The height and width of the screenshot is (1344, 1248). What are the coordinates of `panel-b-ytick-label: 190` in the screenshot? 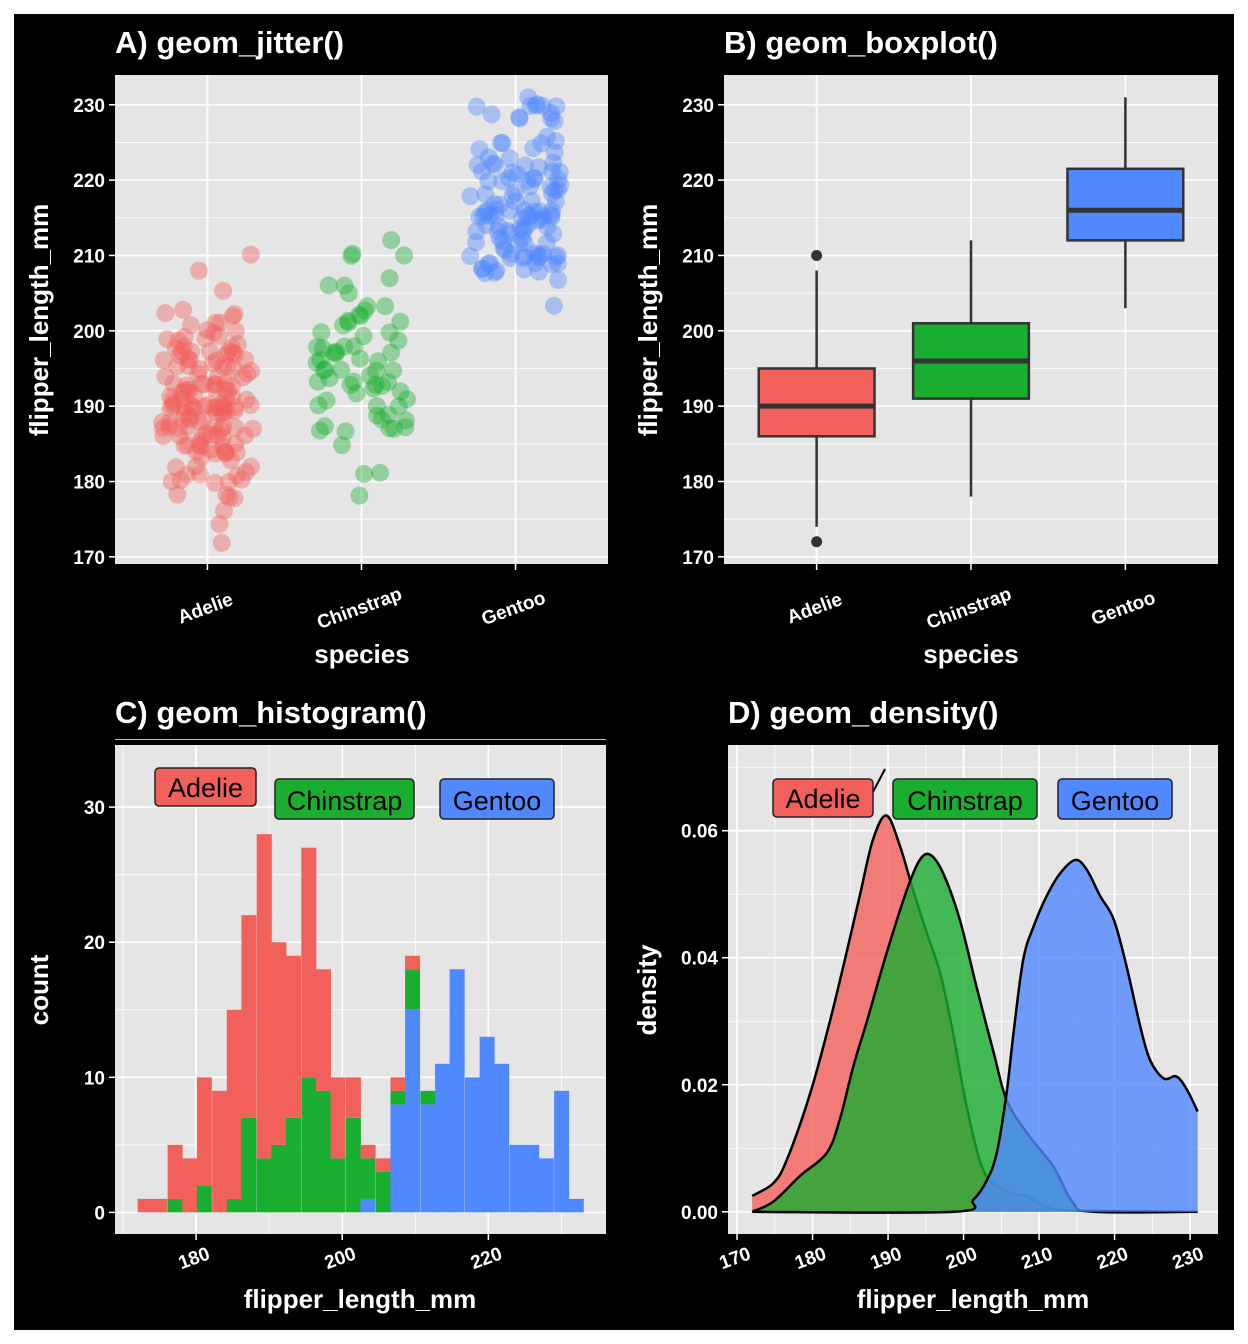 It's located at (698, 407).